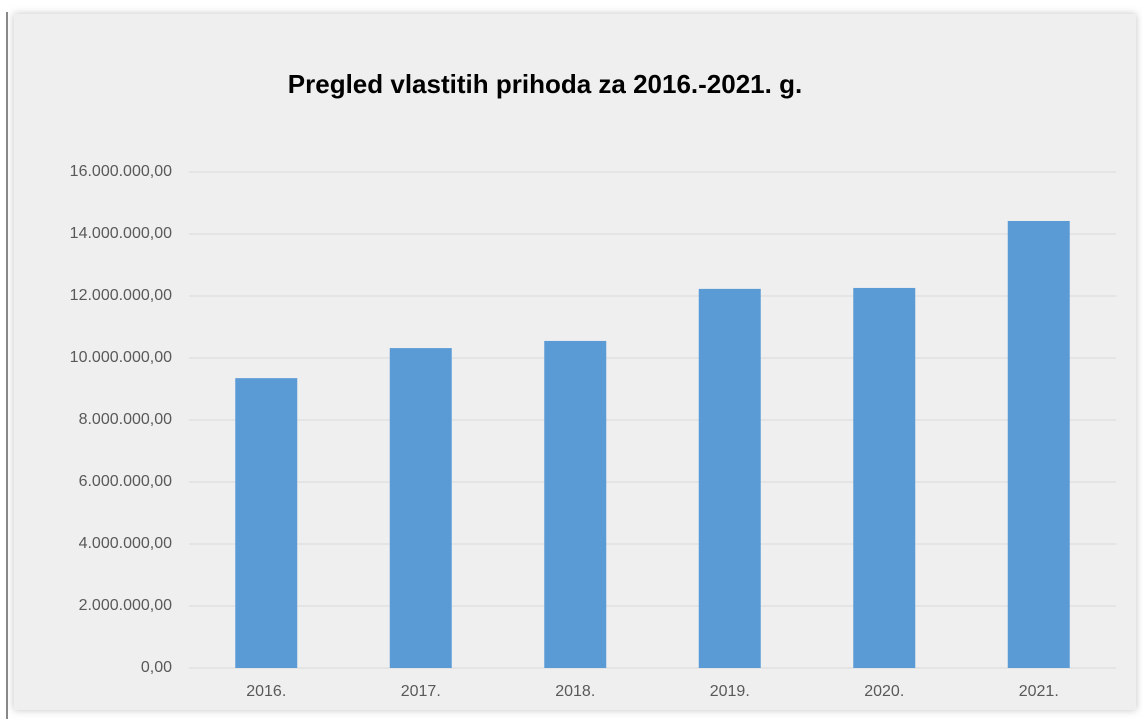  What do you see at coordinates (121, 171) in the screenshot?
I see `y-tick-label: 16.000.000,00` at bounding box center [121, 171].